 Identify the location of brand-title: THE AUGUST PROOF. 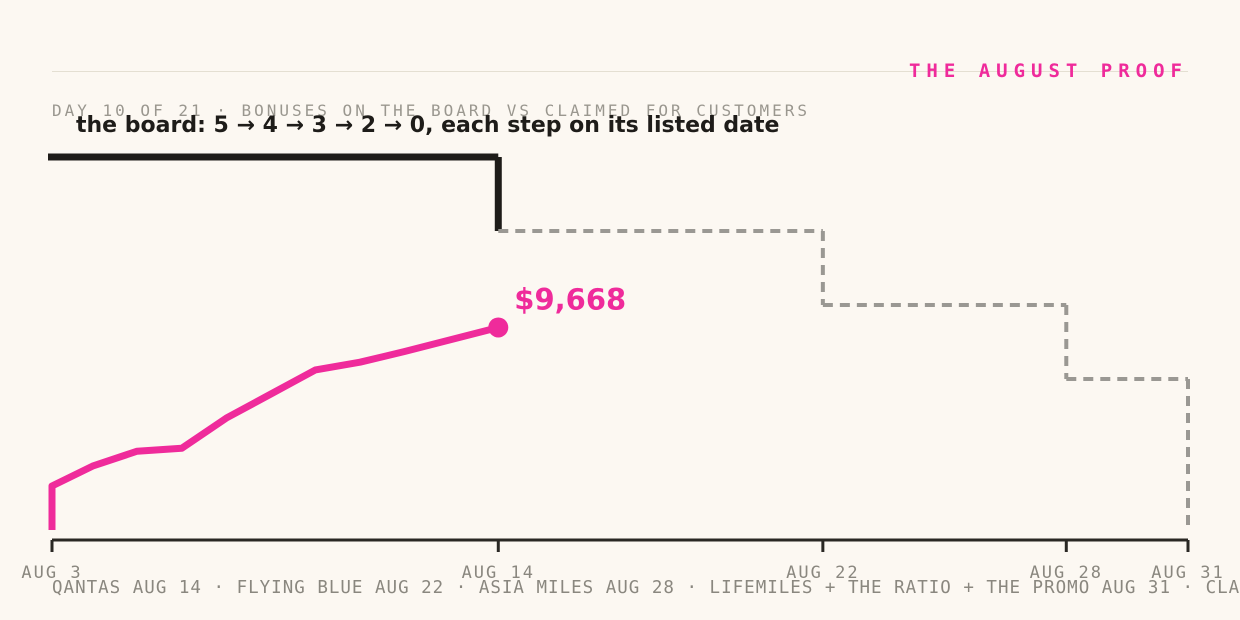
(1048, 71).